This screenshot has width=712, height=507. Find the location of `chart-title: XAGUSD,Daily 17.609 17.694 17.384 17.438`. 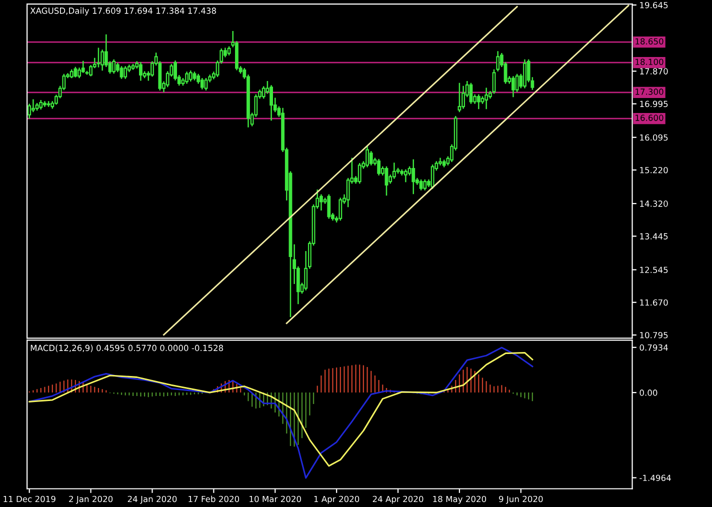

chart-title: XAGUSD,Daily 17.609 17.694 17.384 17.438 is located at coordinates (123, 11).